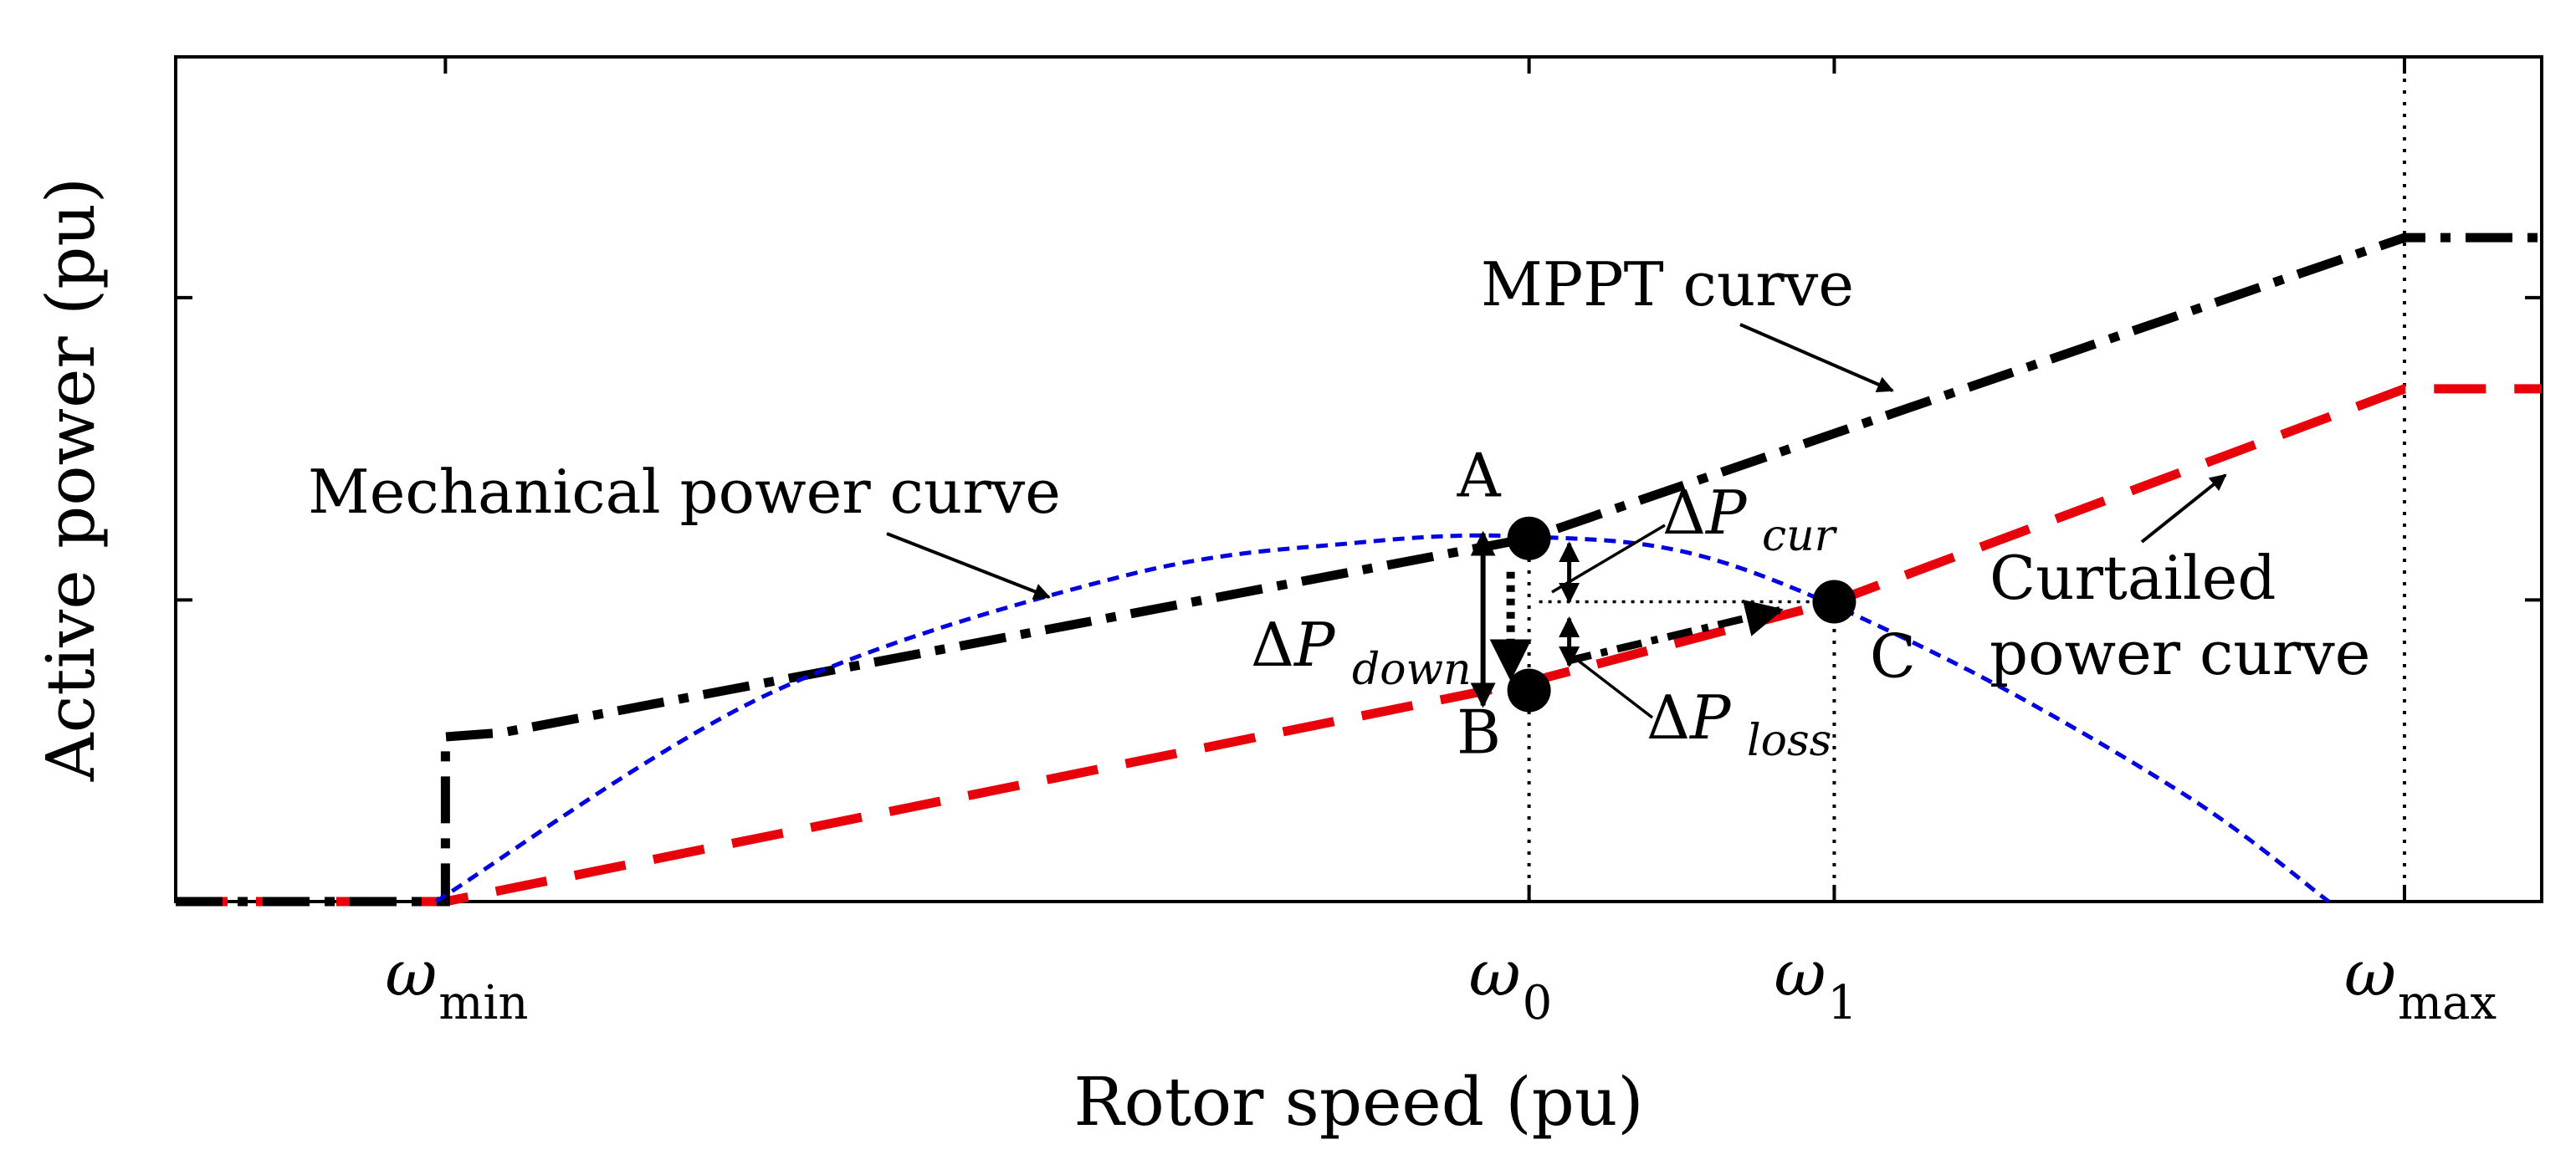  What do you see at coordinates (1800, 536) in the screenshot?
I see `svg-text: cur` at bounding box center [1800, 536].